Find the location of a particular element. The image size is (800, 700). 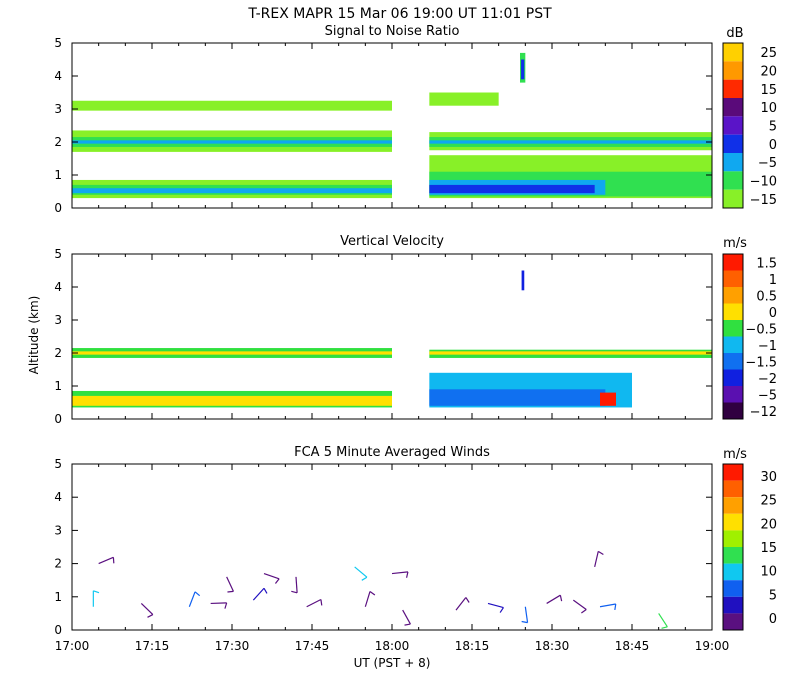

y-axis-label: Altitude (km) is located at coordinates (34, 335).